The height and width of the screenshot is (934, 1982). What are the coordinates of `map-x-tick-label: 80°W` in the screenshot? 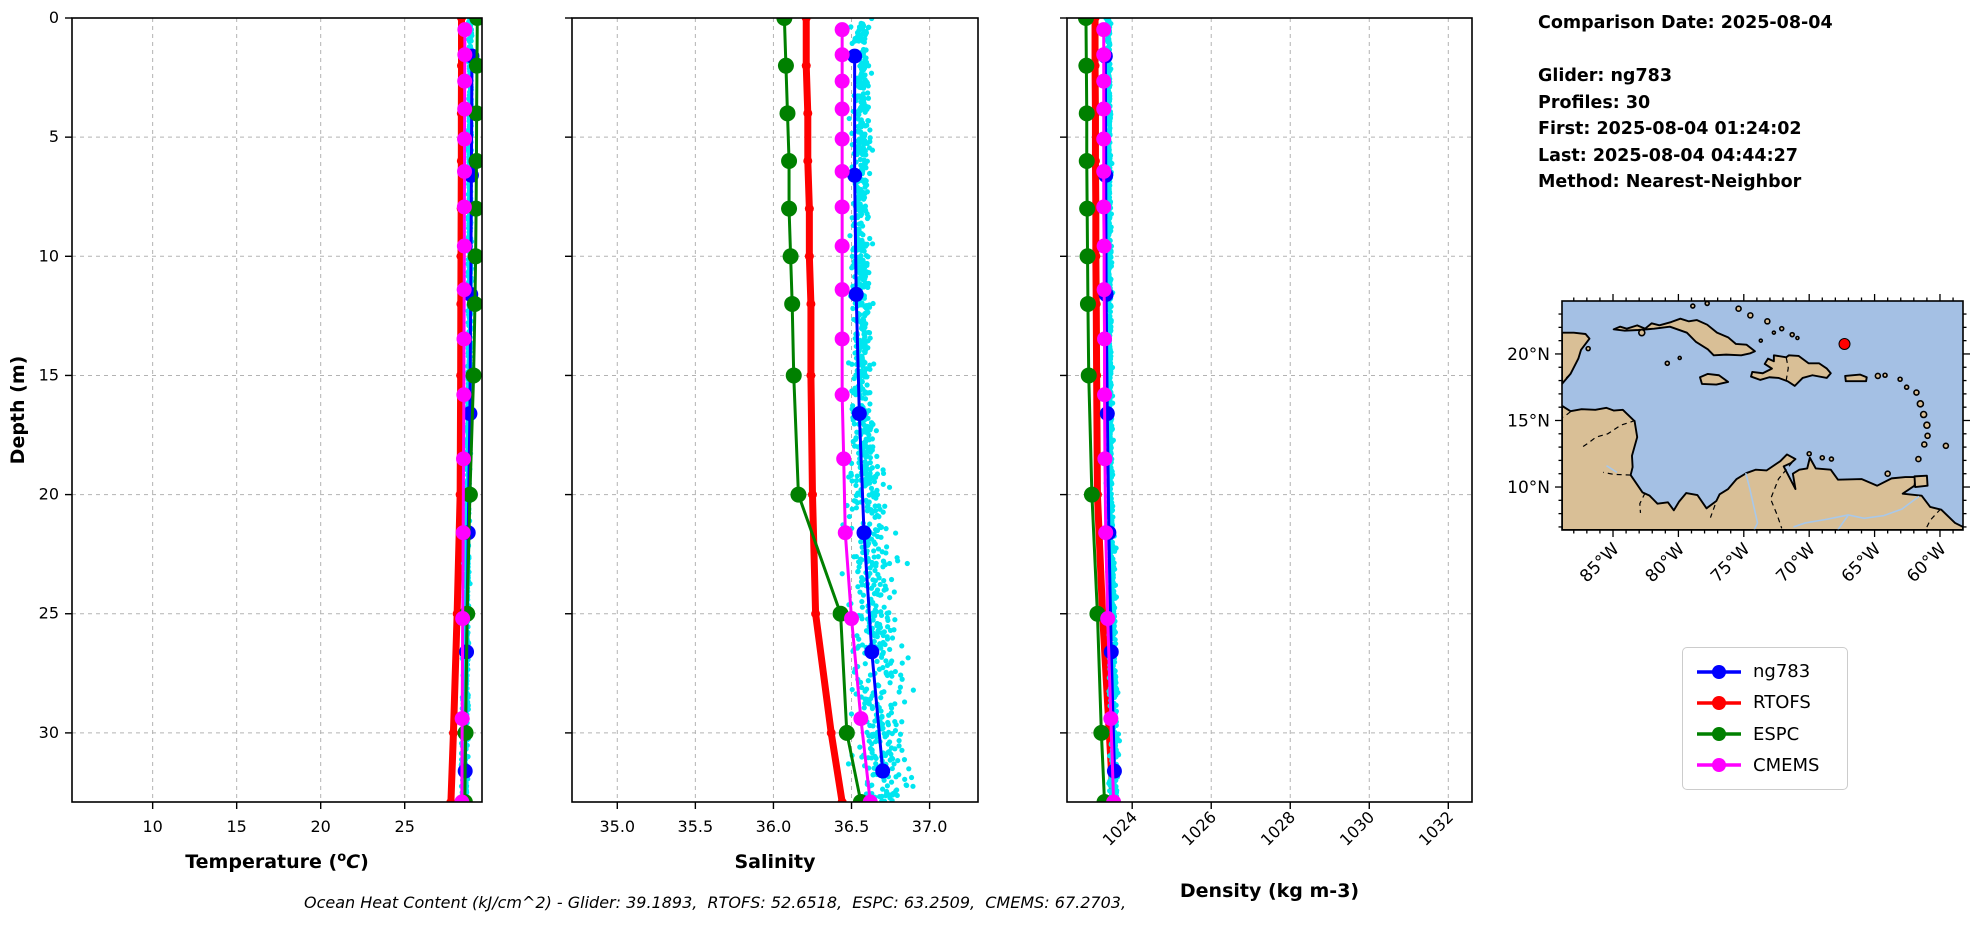 It's located at (1665, 562).